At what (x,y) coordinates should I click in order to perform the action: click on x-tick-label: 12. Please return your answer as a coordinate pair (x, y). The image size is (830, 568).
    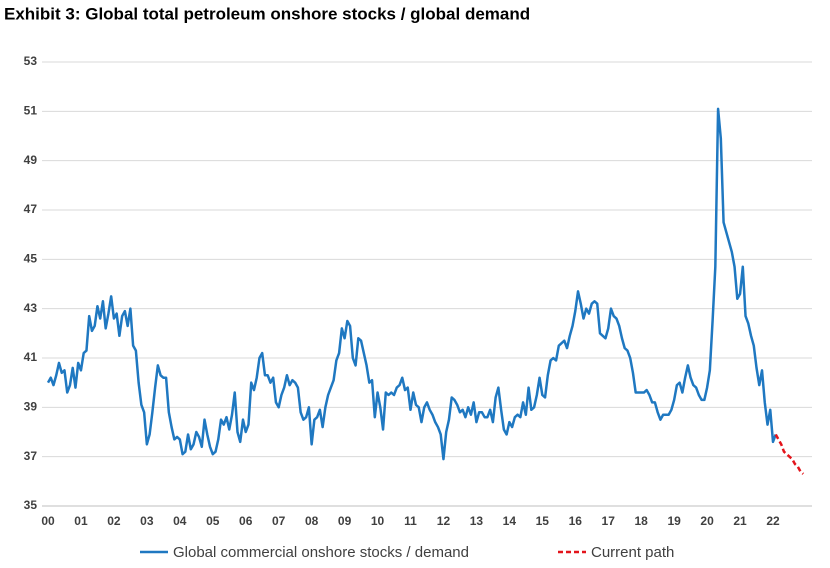
    Looking at the image, I should click on (444, 521).